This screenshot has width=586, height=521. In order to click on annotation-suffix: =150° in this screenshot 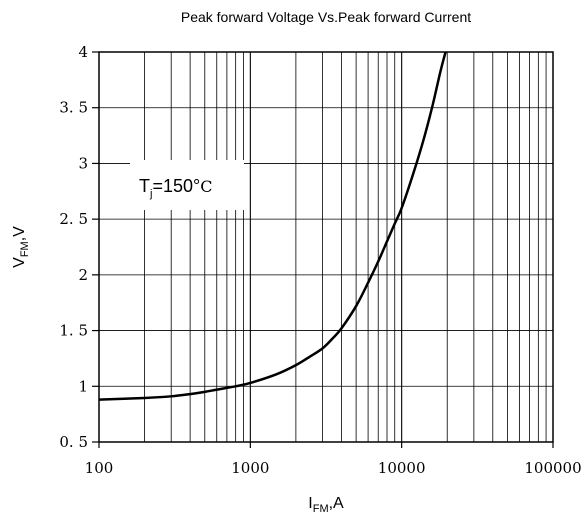, I will do `click(176, 186)`.